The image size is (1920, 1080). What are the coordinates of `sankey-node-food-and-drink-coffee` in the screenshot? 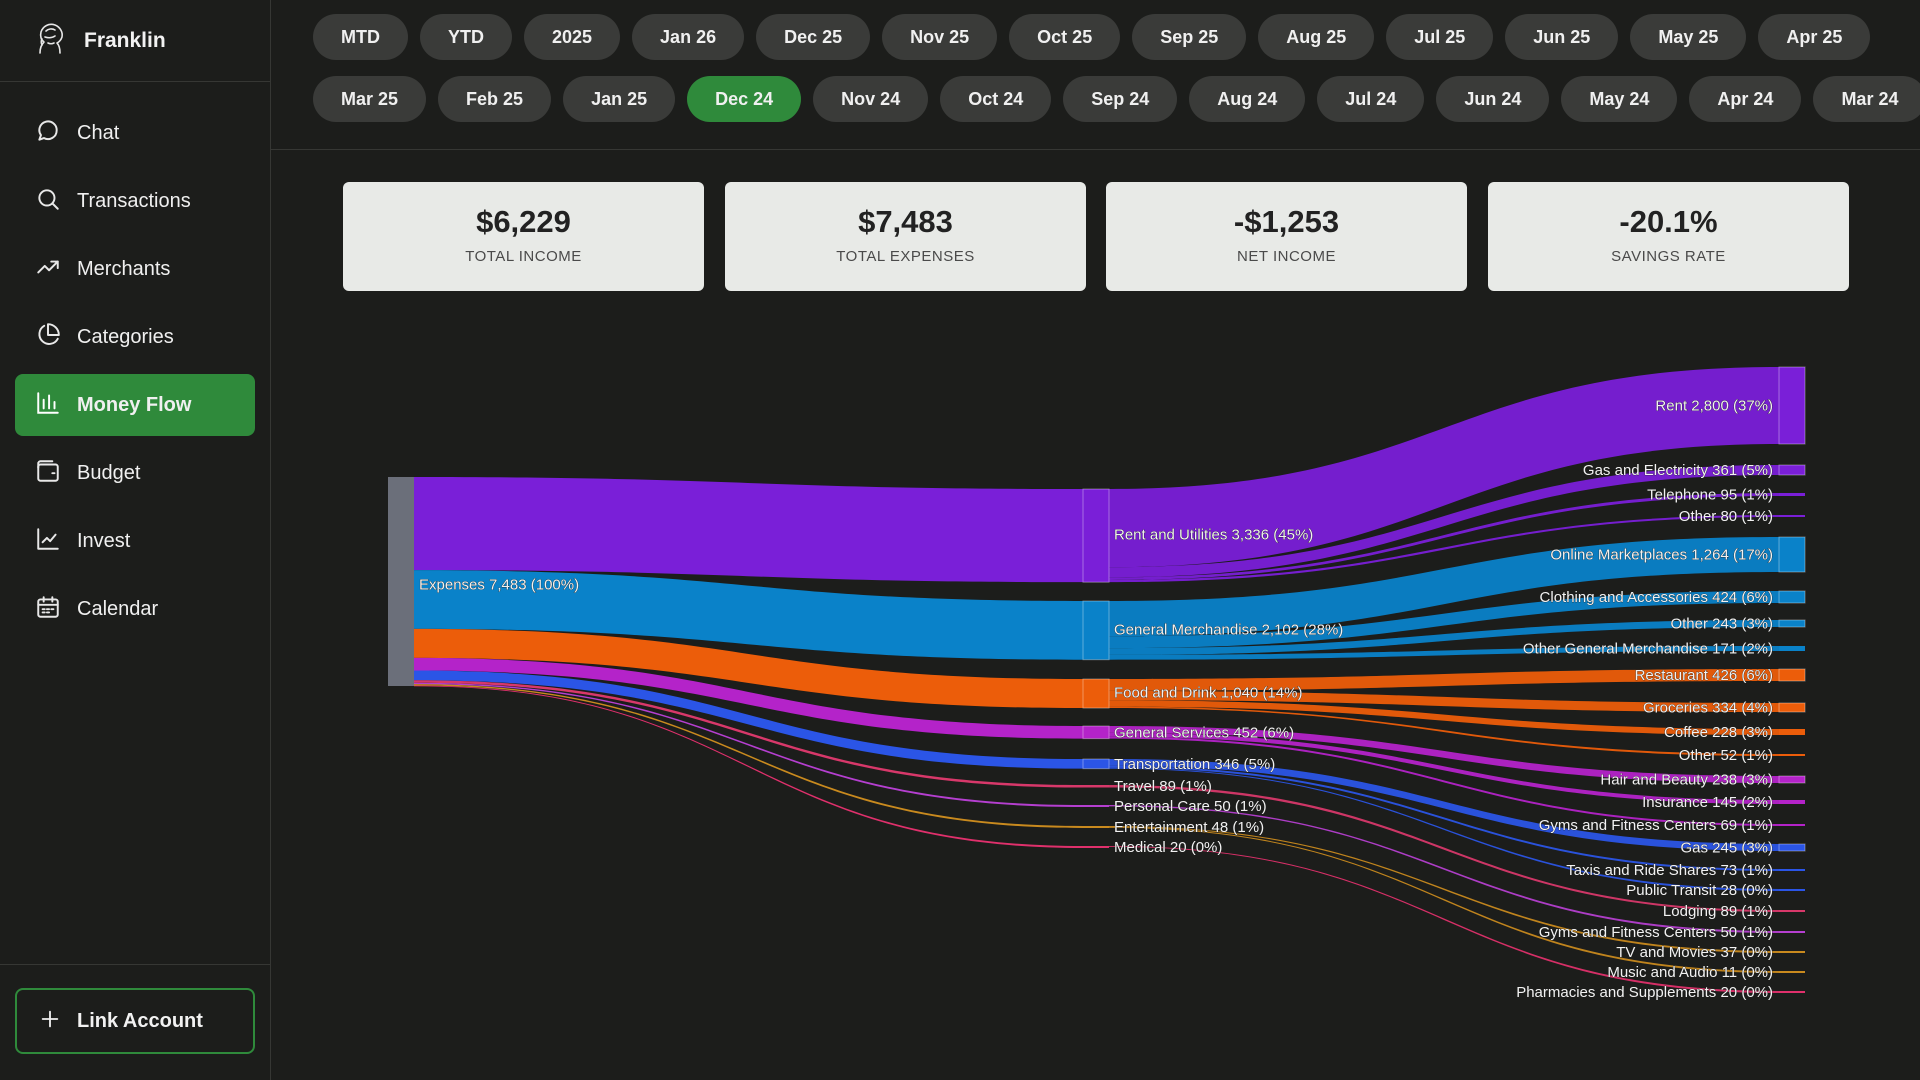 It's located at (1792, 732).